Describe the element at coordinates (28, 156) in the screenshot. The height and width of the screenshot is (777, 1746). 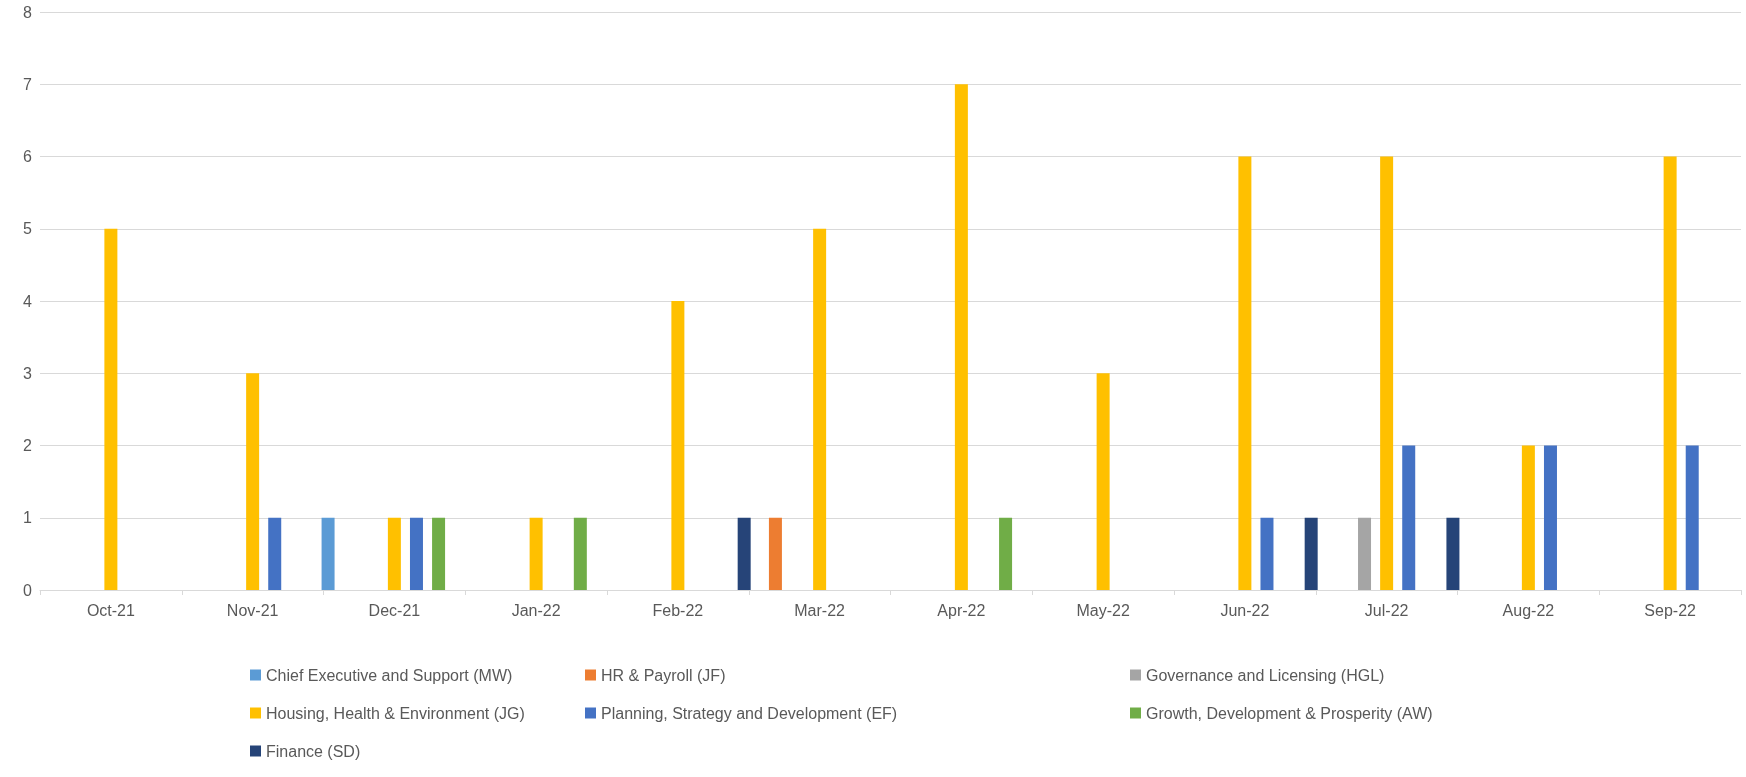
I see `y-tick-label: 6` at that location.